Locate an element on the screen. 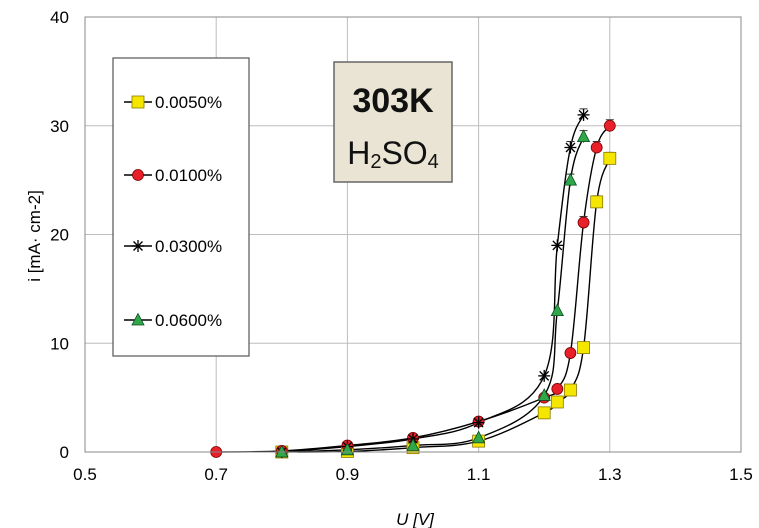 The image size is (759, 528). electrolyte-label: H2SO4 is located at coordinates (393, 154).